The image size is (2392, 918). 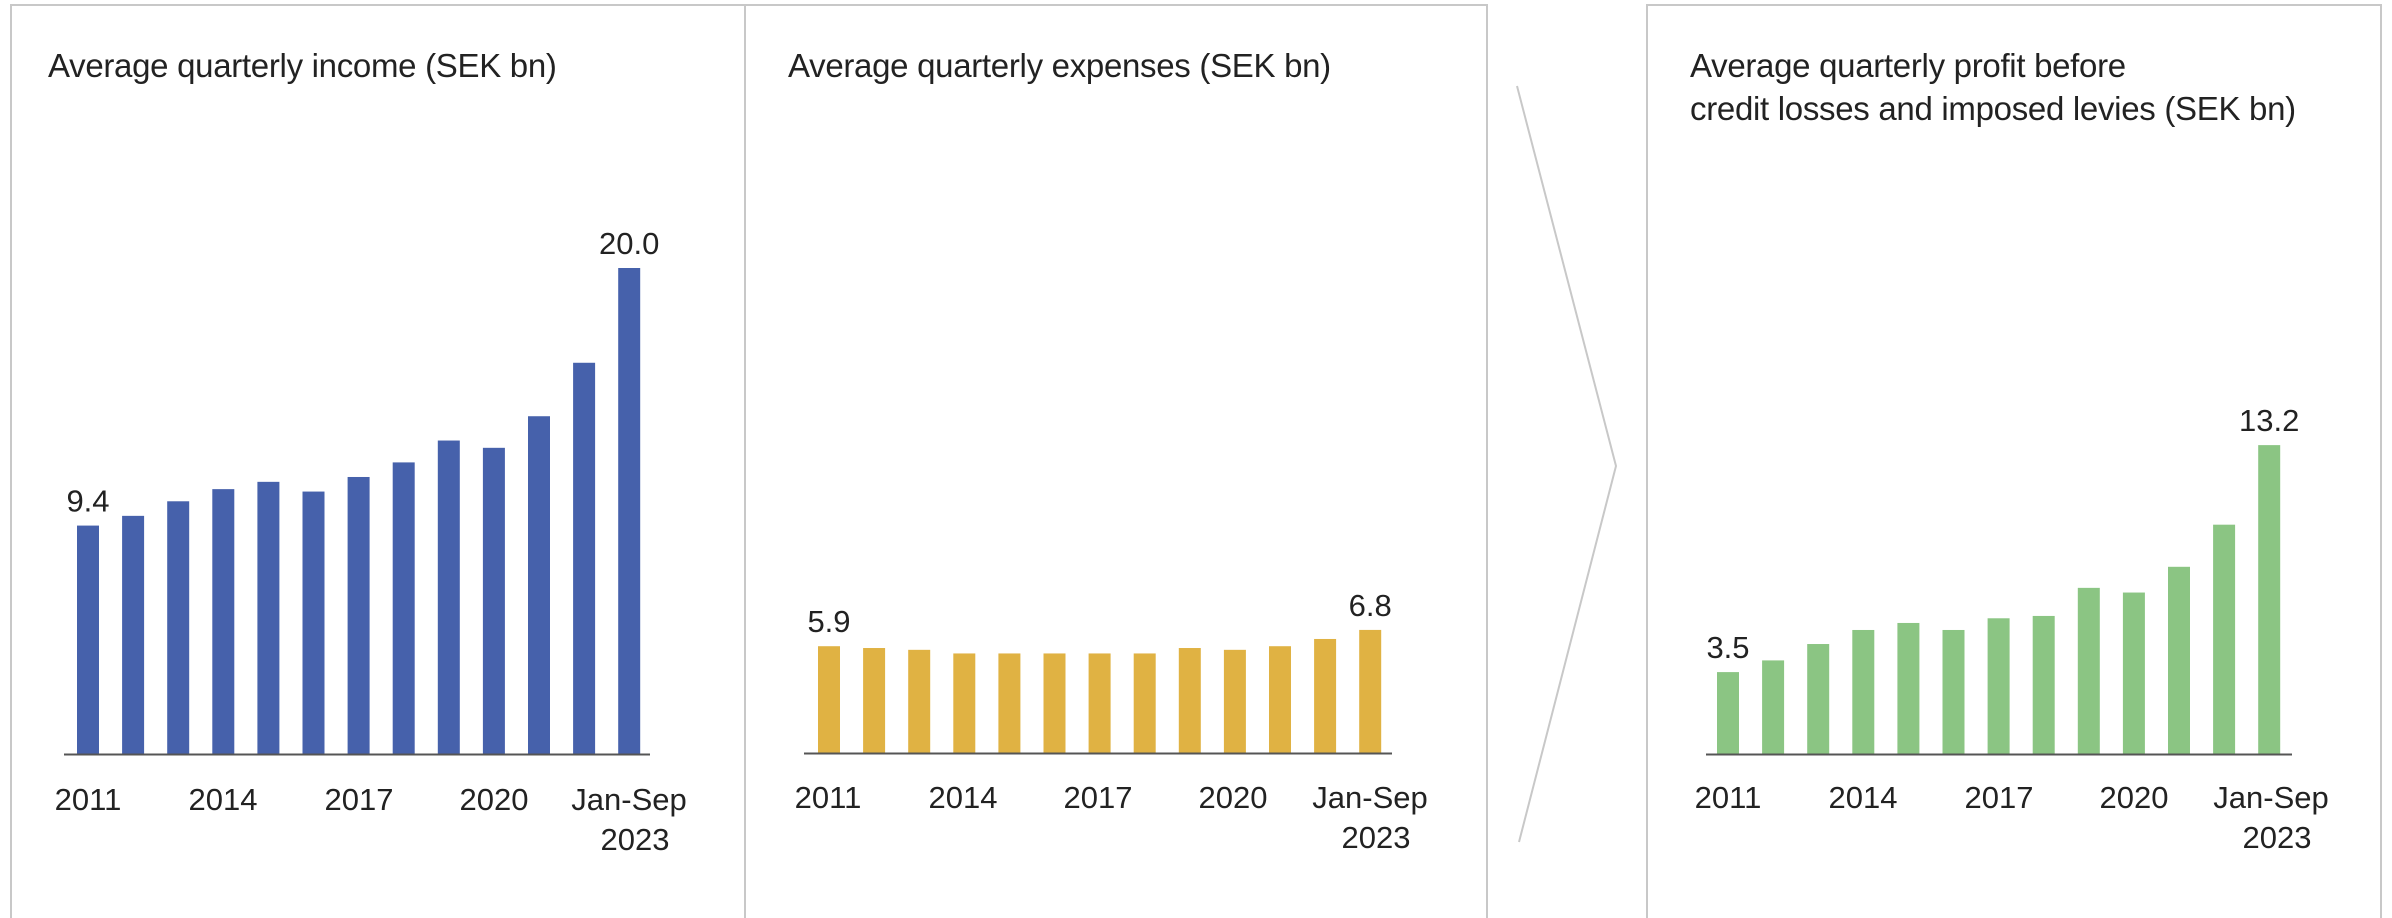 I want to click on income-tick-label-1: 2014, so click(x=223, y=799).